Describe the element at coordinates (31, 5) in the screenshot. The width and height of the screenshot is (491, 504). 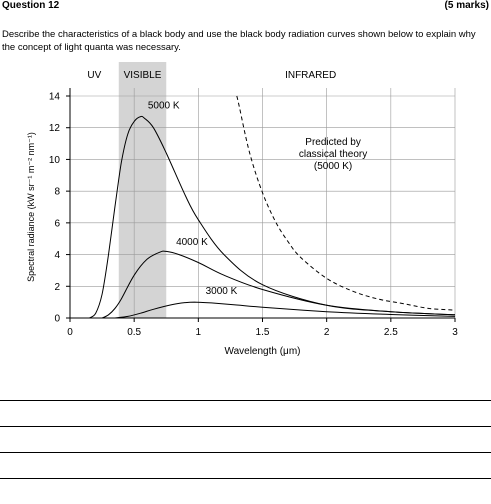
I see `question-number: Question 12` at that location.